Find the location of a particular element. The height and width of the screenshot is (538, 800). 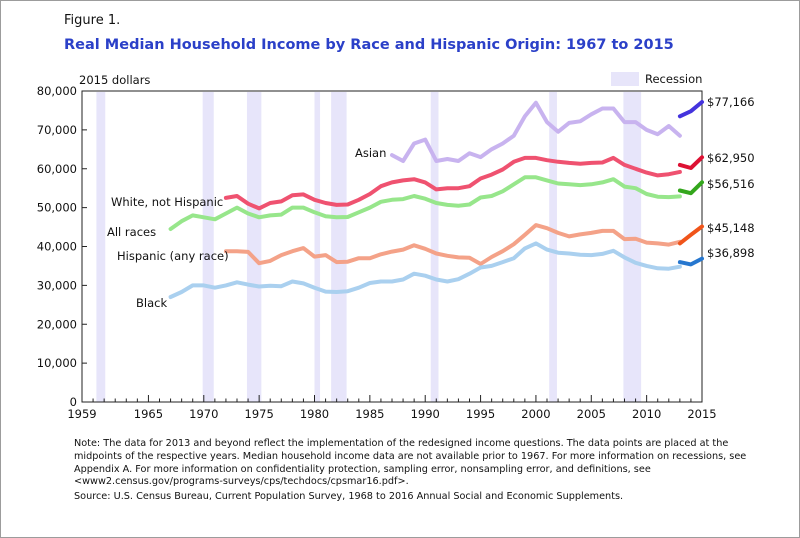

end-value-label-hispanic-any-race: $45,148 is located at coordinates (731, 228).